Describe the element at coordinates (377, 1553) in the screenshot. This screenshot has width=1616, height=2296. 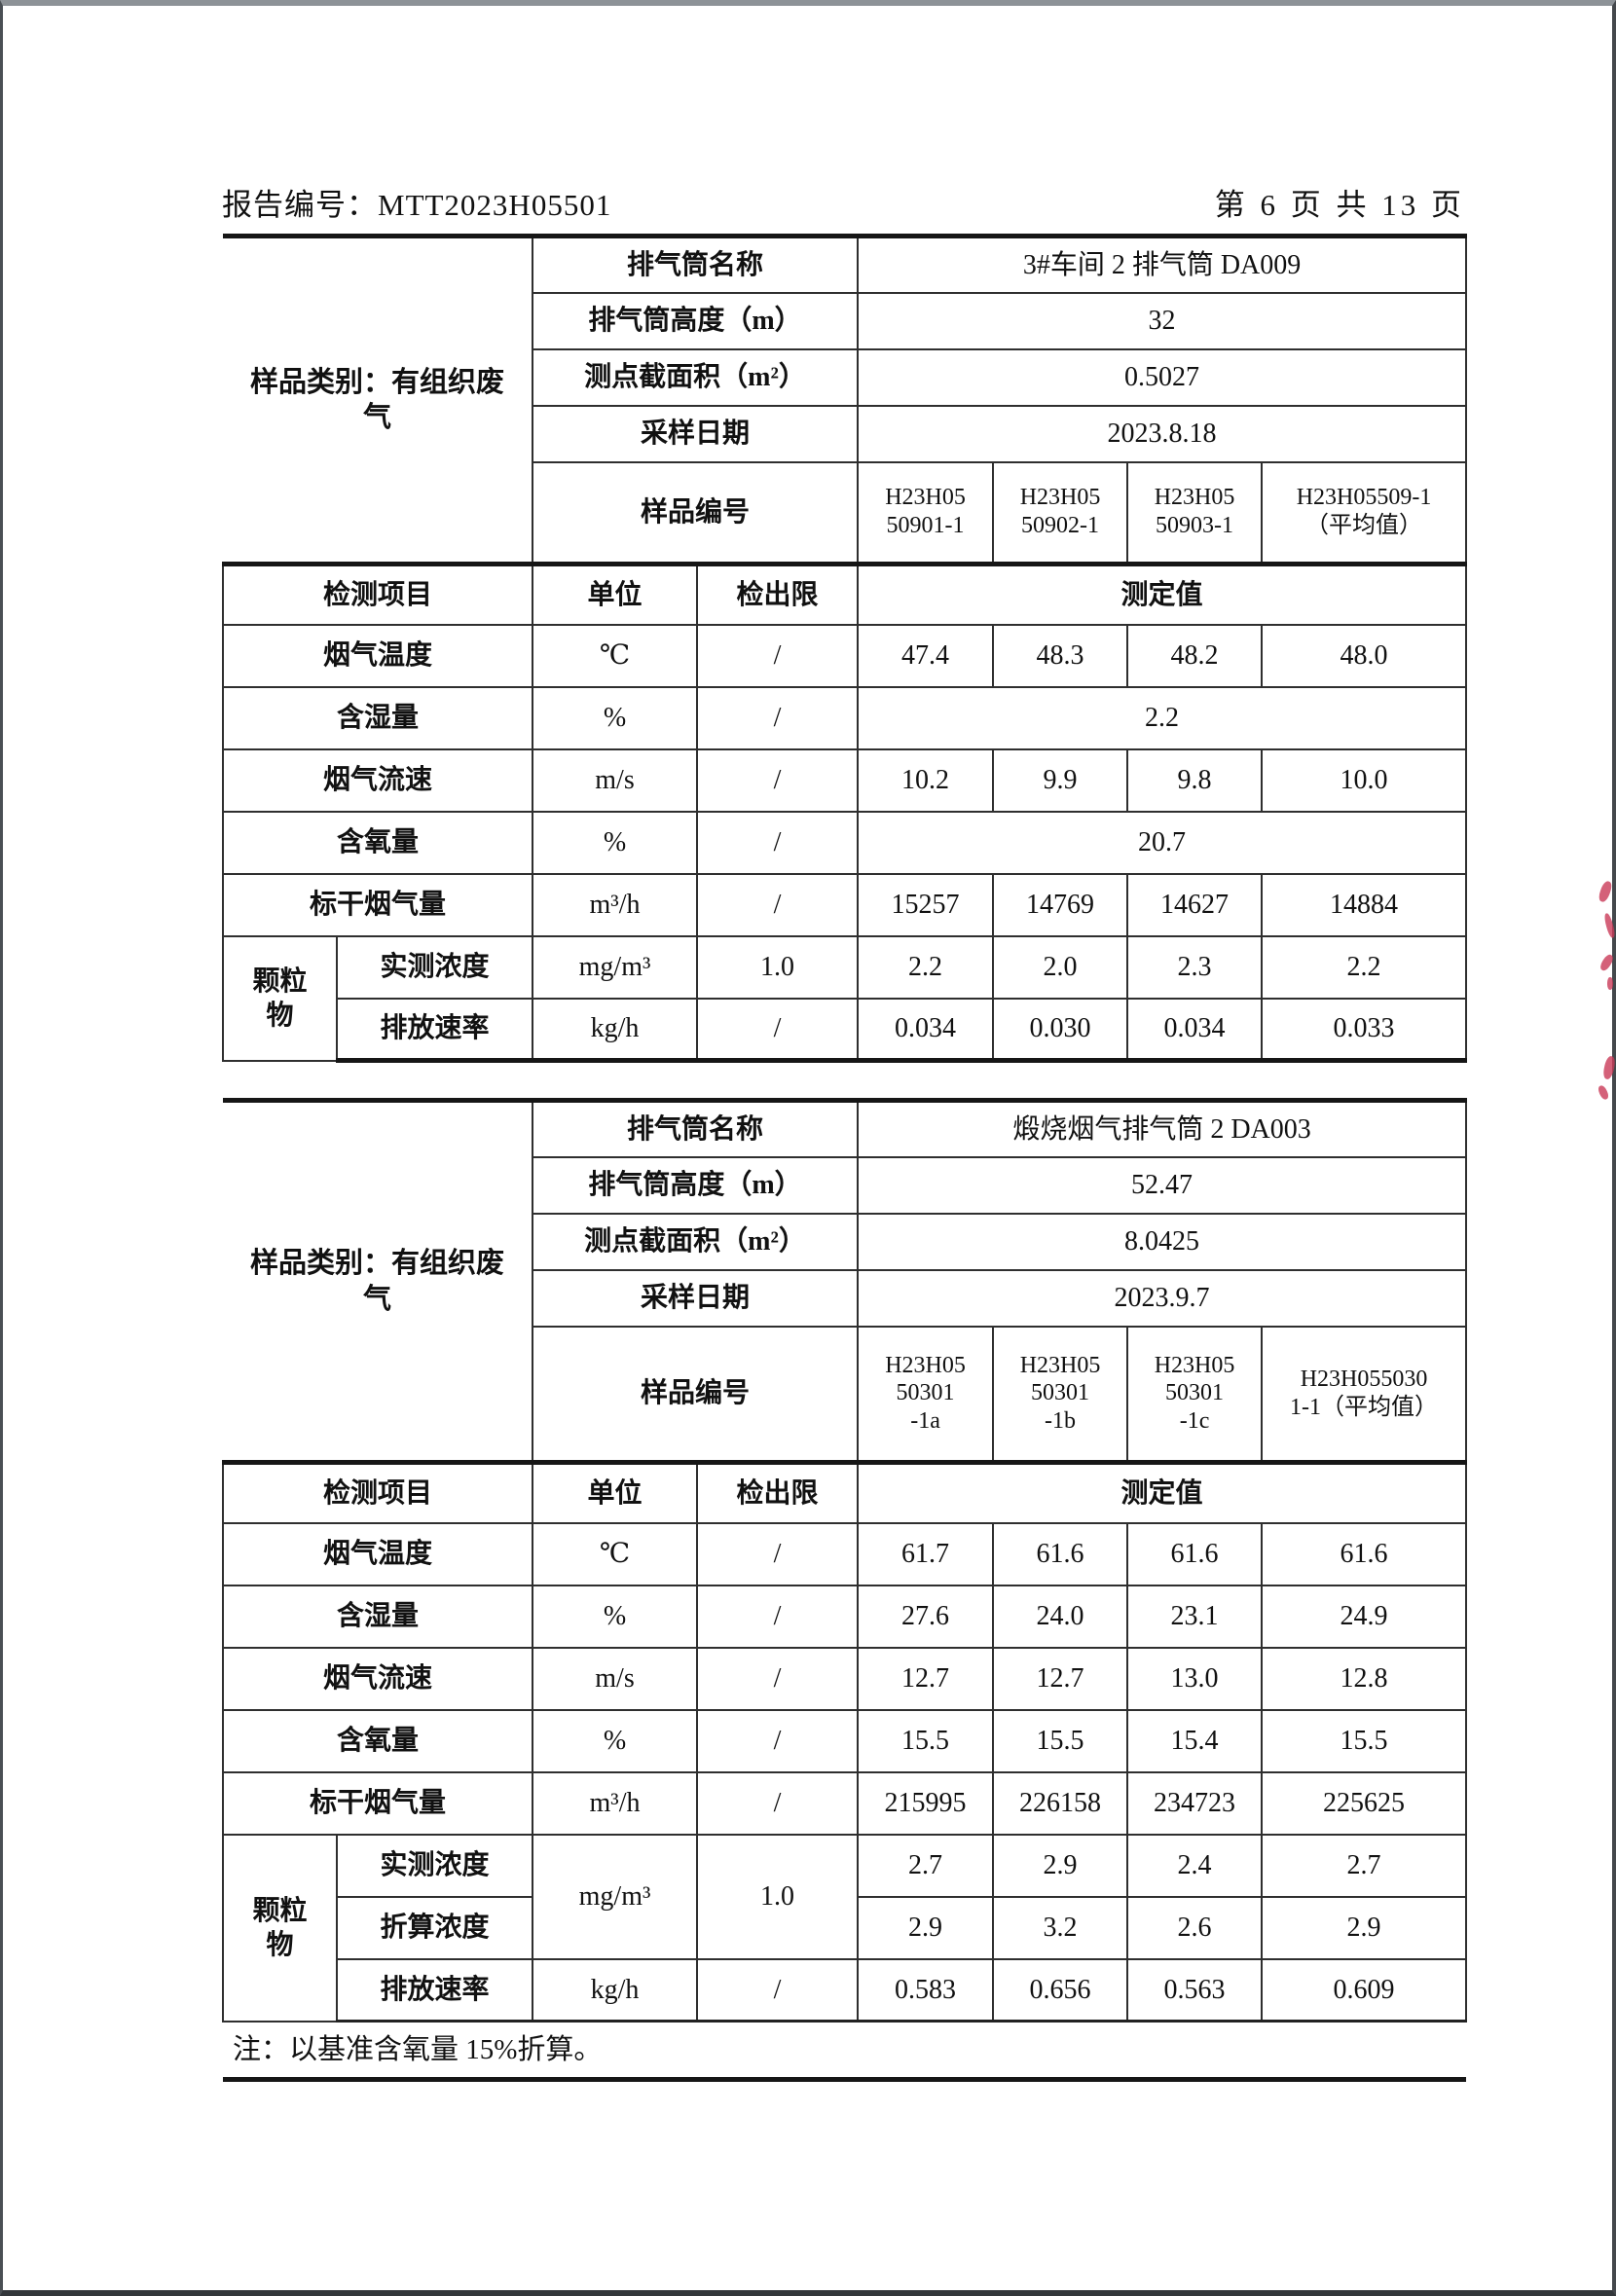
I see `item-label: 烟气温度` at that location.